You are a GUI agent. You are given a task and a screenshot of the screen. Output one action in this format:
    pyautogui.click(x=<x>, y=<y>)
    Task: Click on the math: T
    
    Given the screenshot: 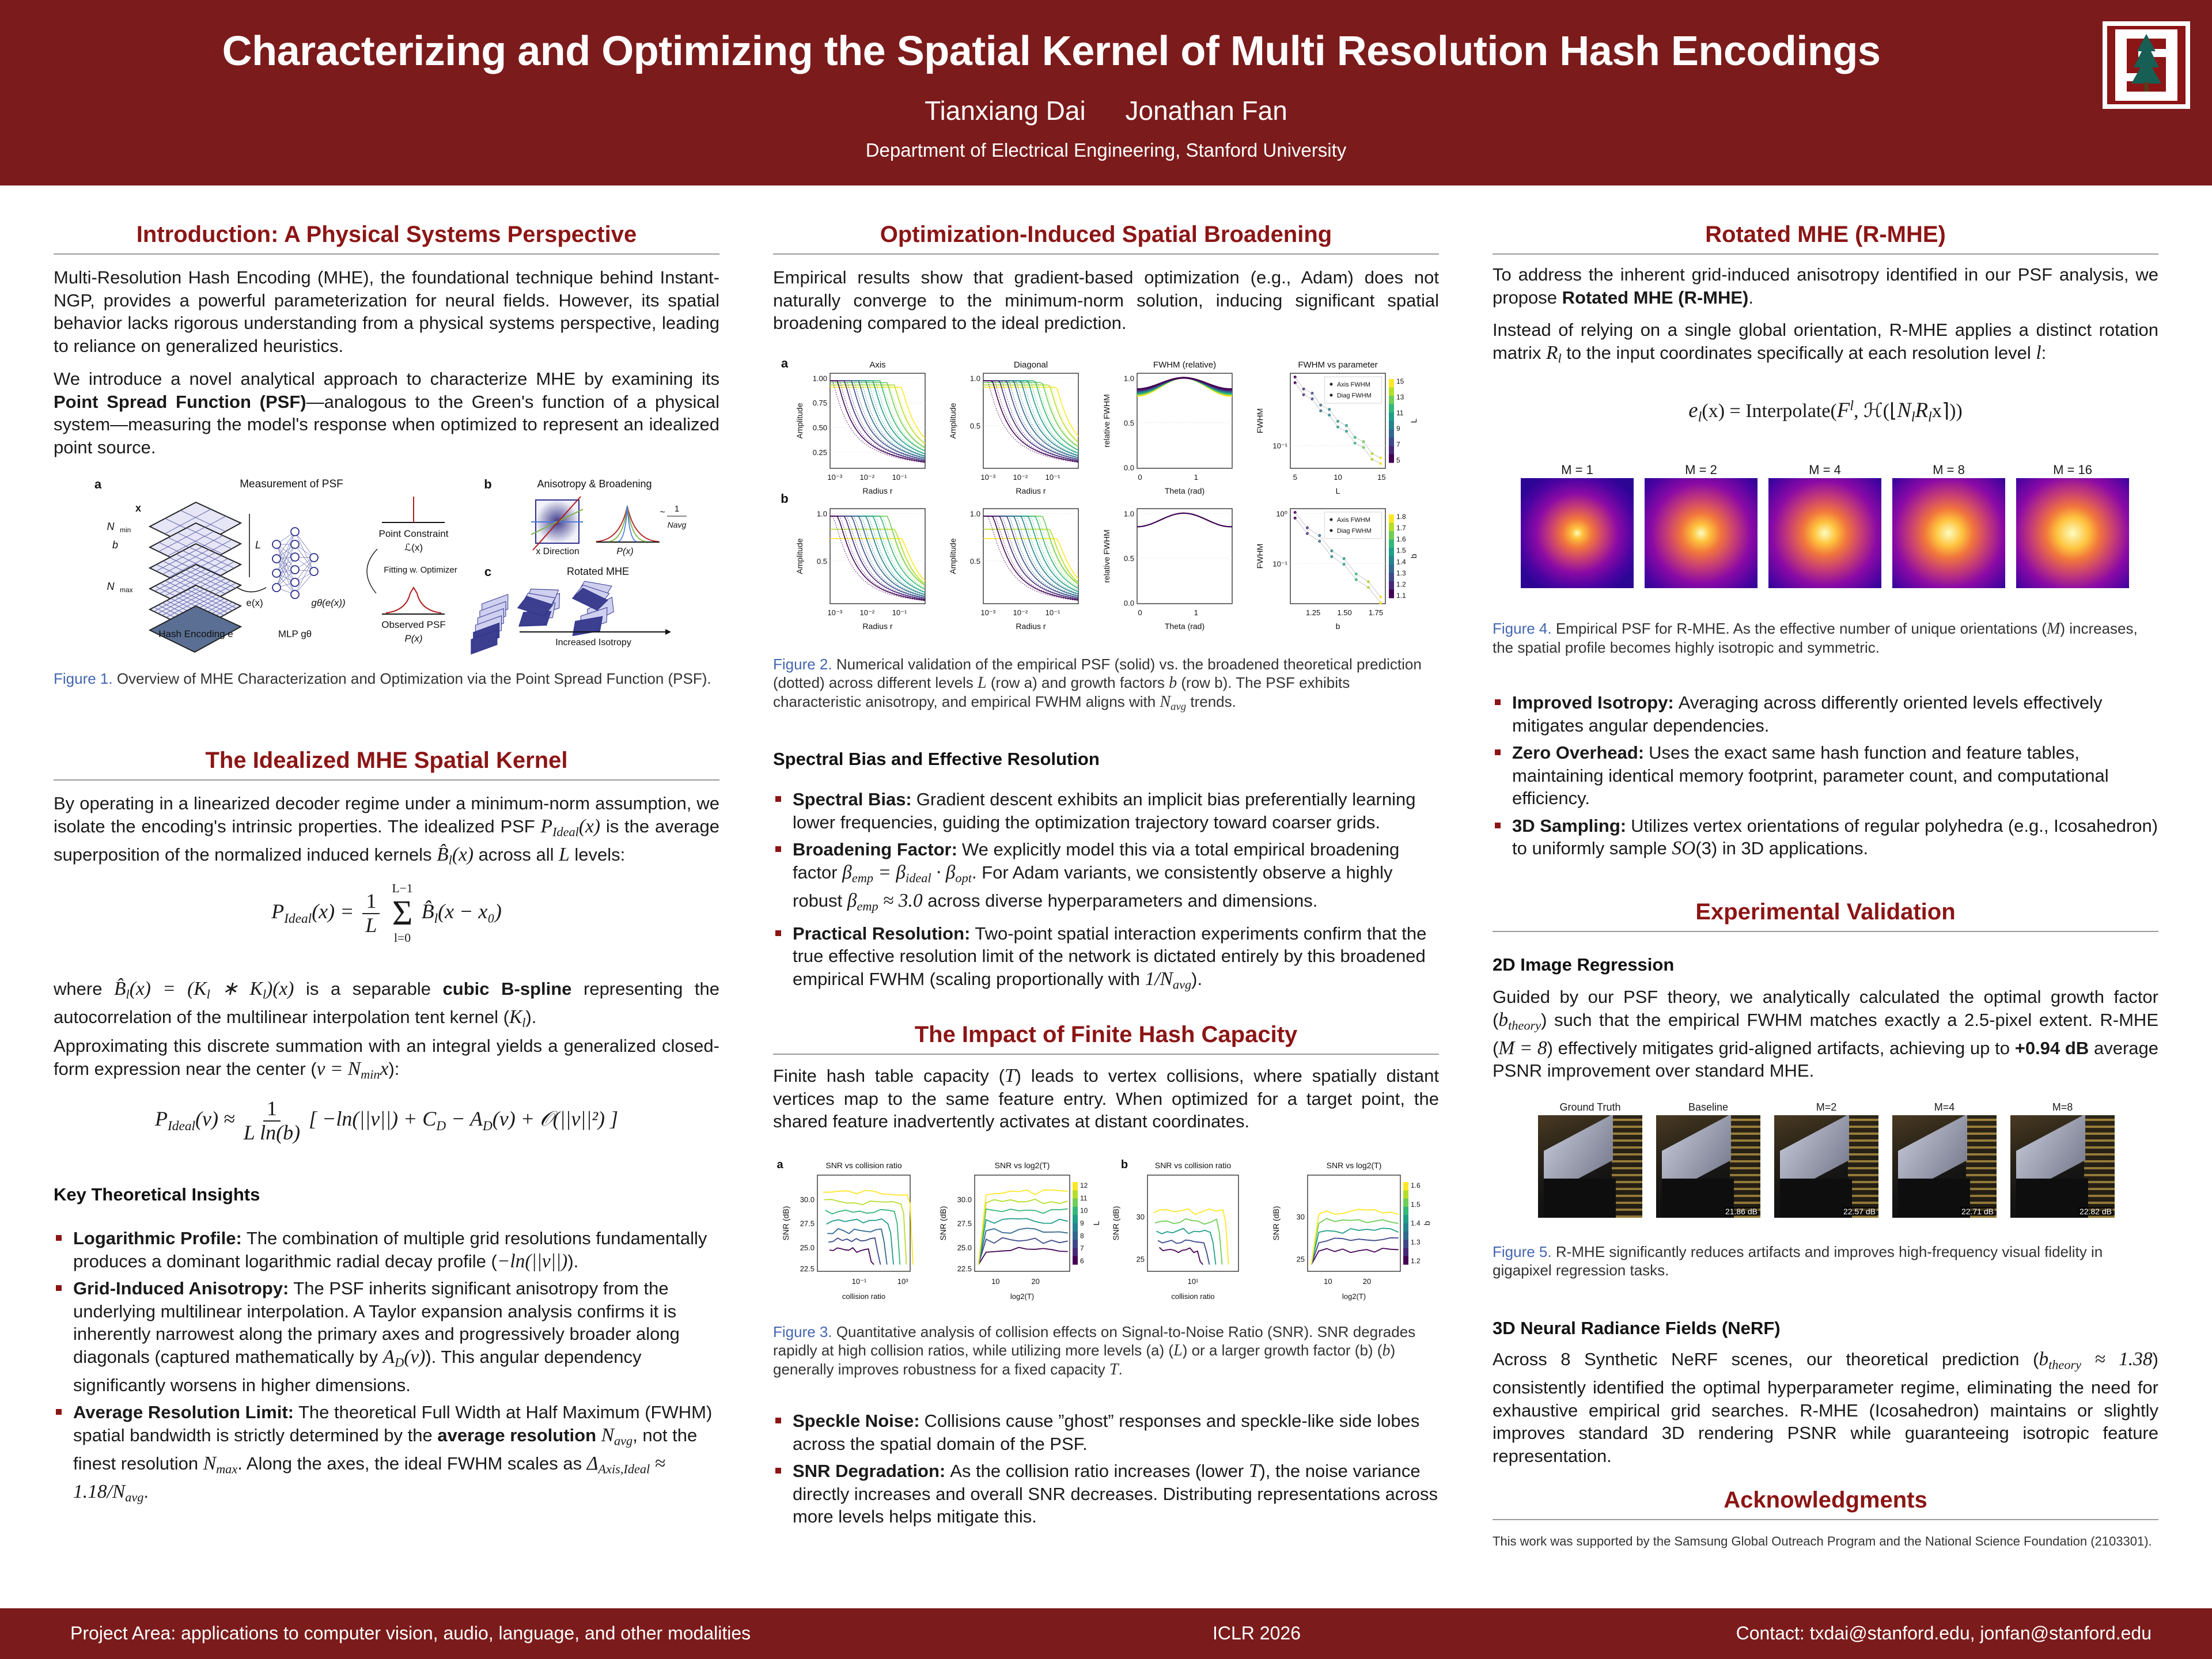 What is the action you would take?
    pyautogui.click(x=1254, y=1471)
    